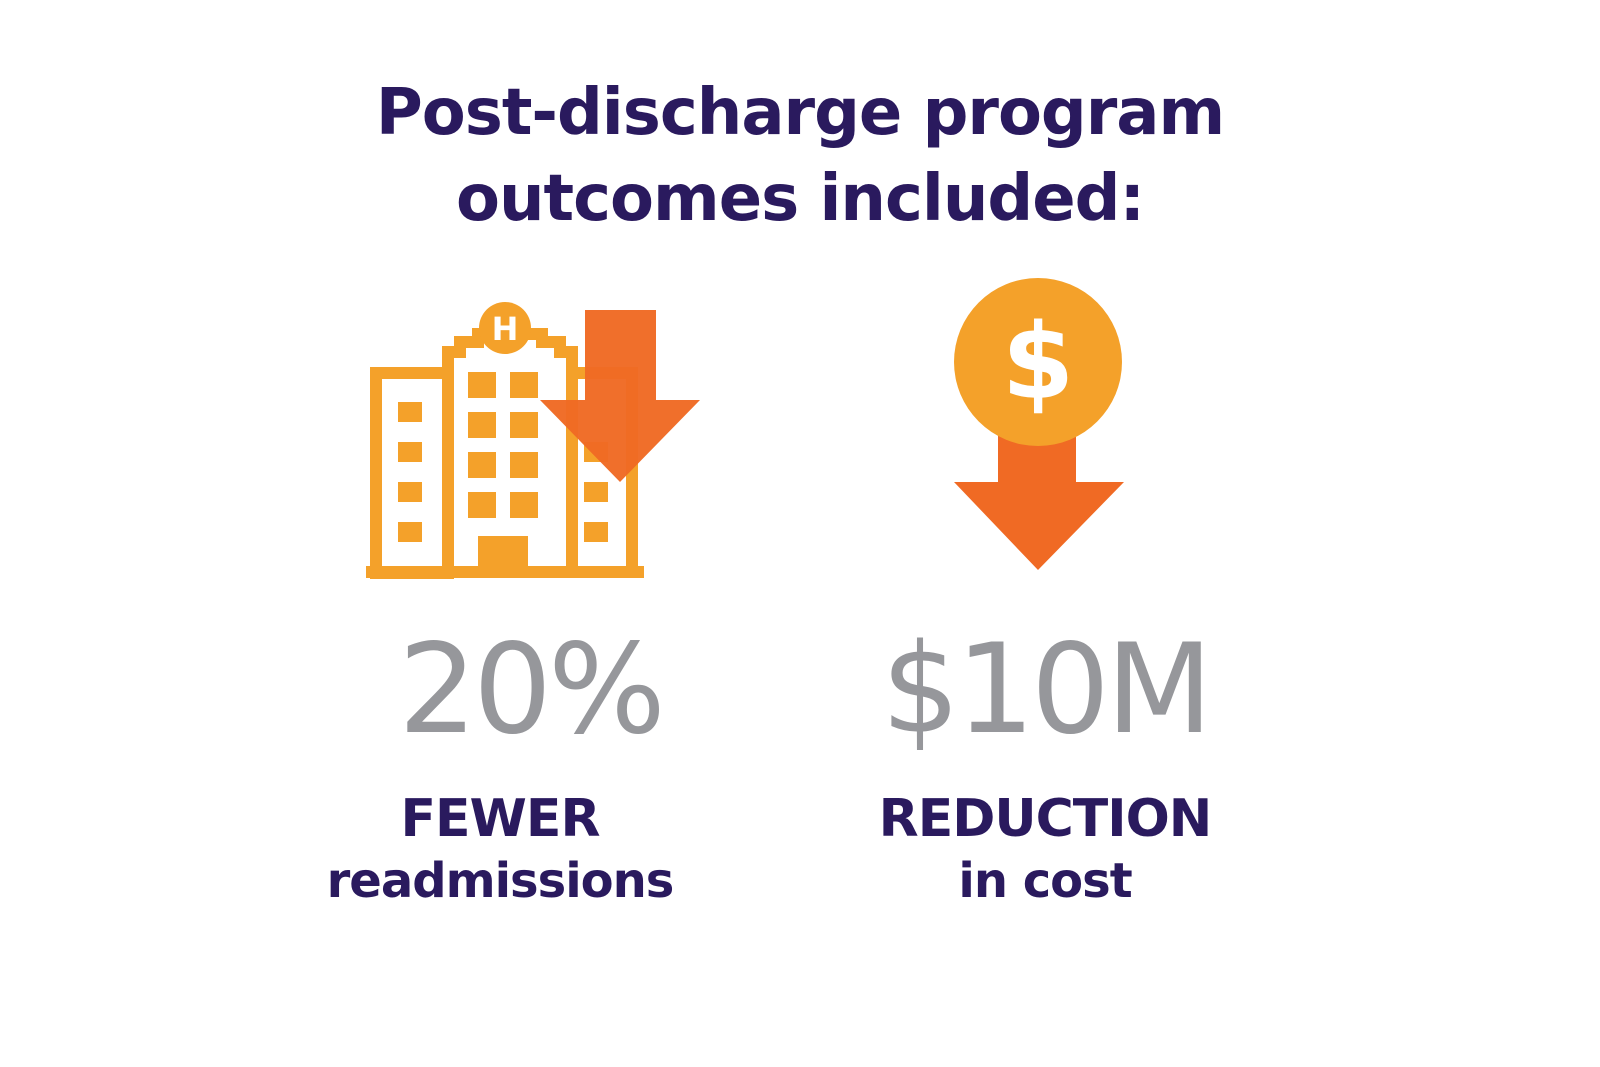 The height and width of the screenshot is (1067, 1600). Describe the element at coordinates (532, 690) in the screenshot. I see `stat-value-readmissions: 20%` at that location.